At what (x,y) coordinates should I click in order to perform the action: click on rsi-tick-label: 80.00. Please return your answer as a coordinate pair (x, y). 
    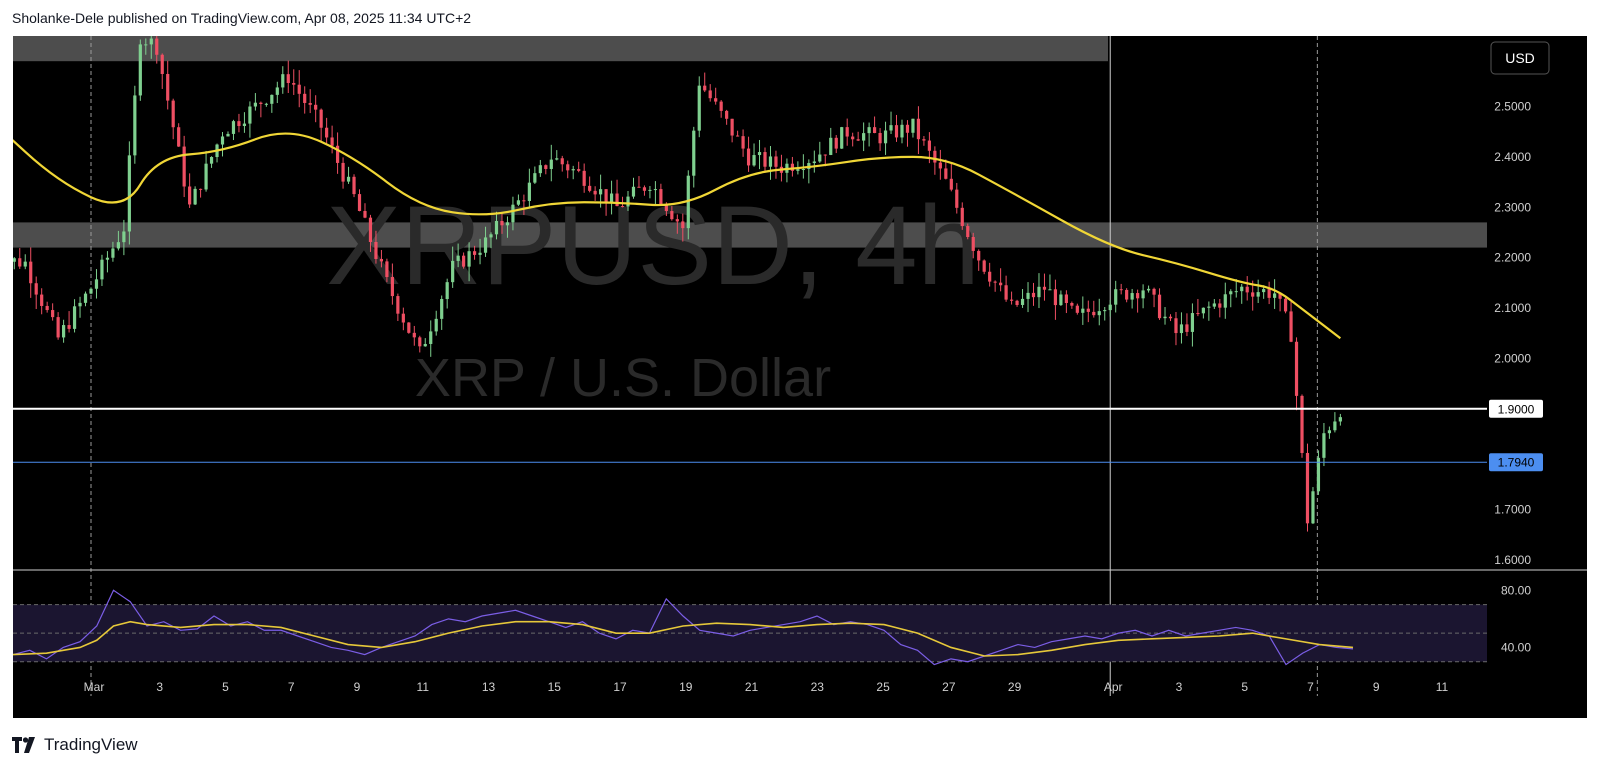
    Looking at the image, I should click on (1516, 590).